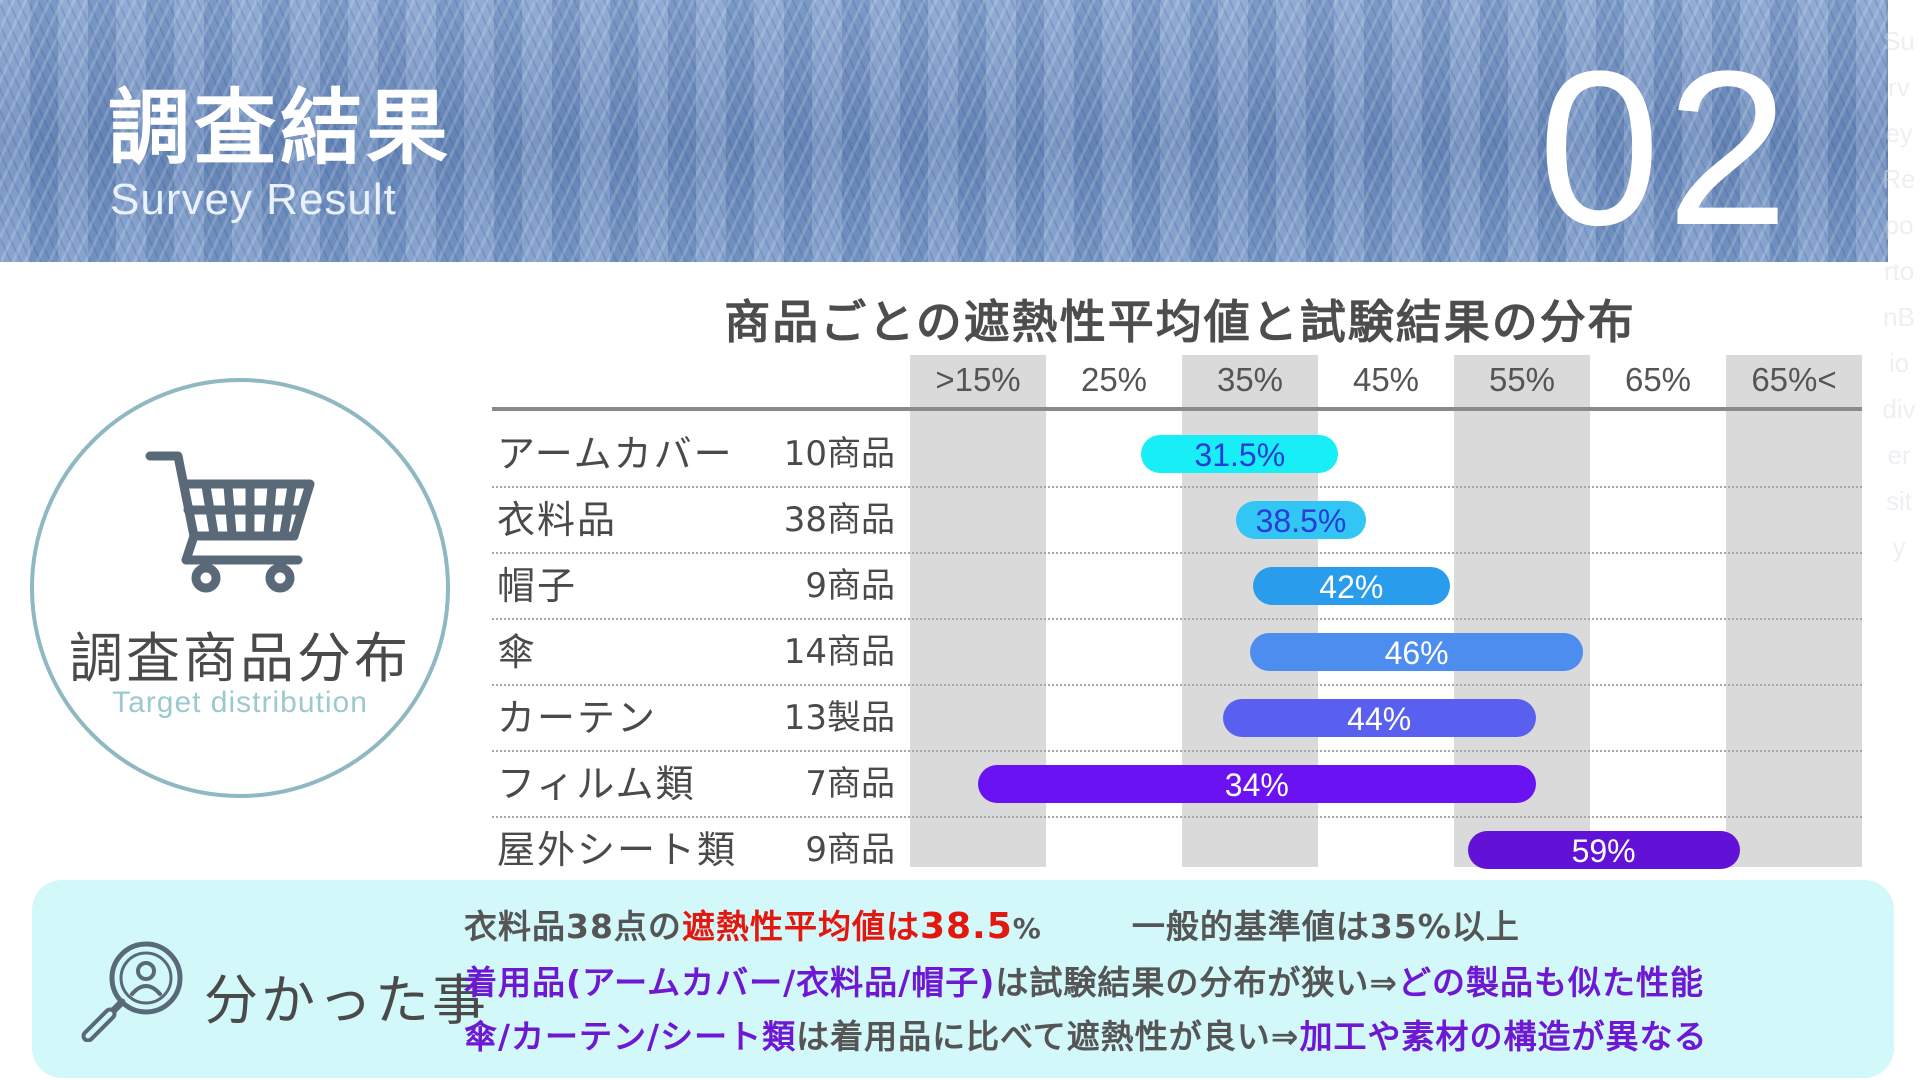  Describe the element at coordinates (1379, 718) in the screenshot. I see `range-bar: 44%` at that location.